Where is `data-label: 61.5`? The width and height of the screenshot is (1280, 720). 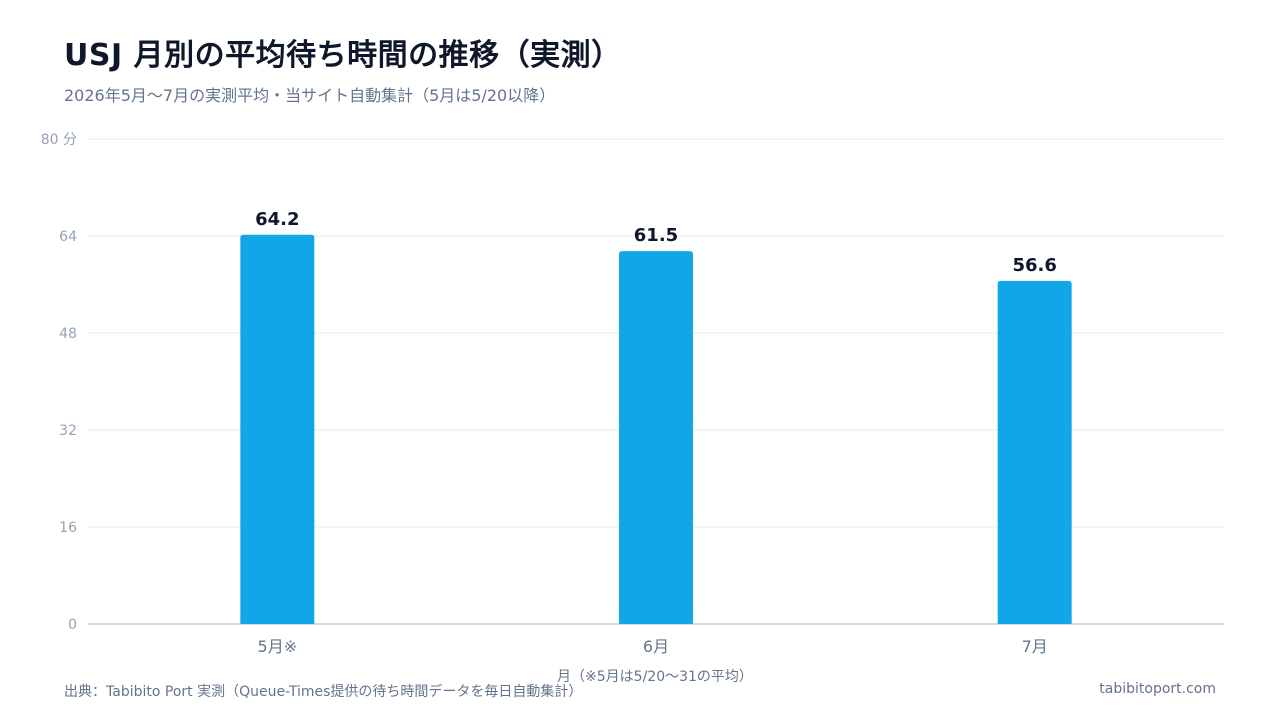 data-label: 61.5 is located at coordinates (656, 235).